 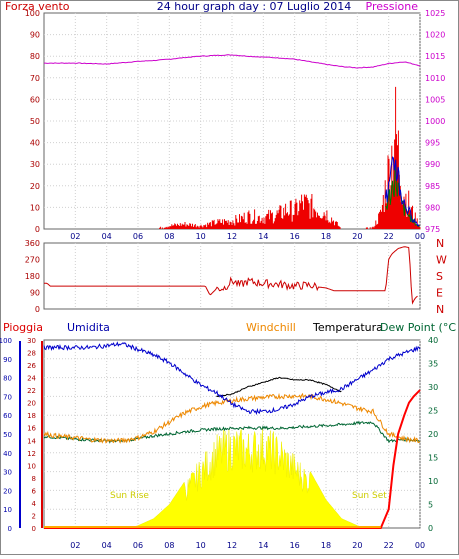 What do you see at coordinates (88, 327) in the screenshot?
I see `legend-umidita: Umidita` at bounding box center [88, 327].